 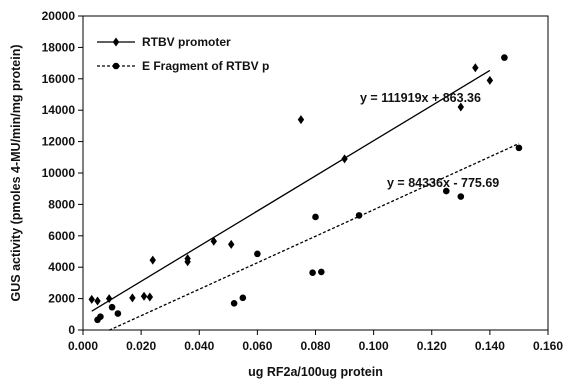 What do you see at coordinates (141, 346) in the screenshot?
I see `x-tick-label: 0.020` at bounding box center [141, 346].